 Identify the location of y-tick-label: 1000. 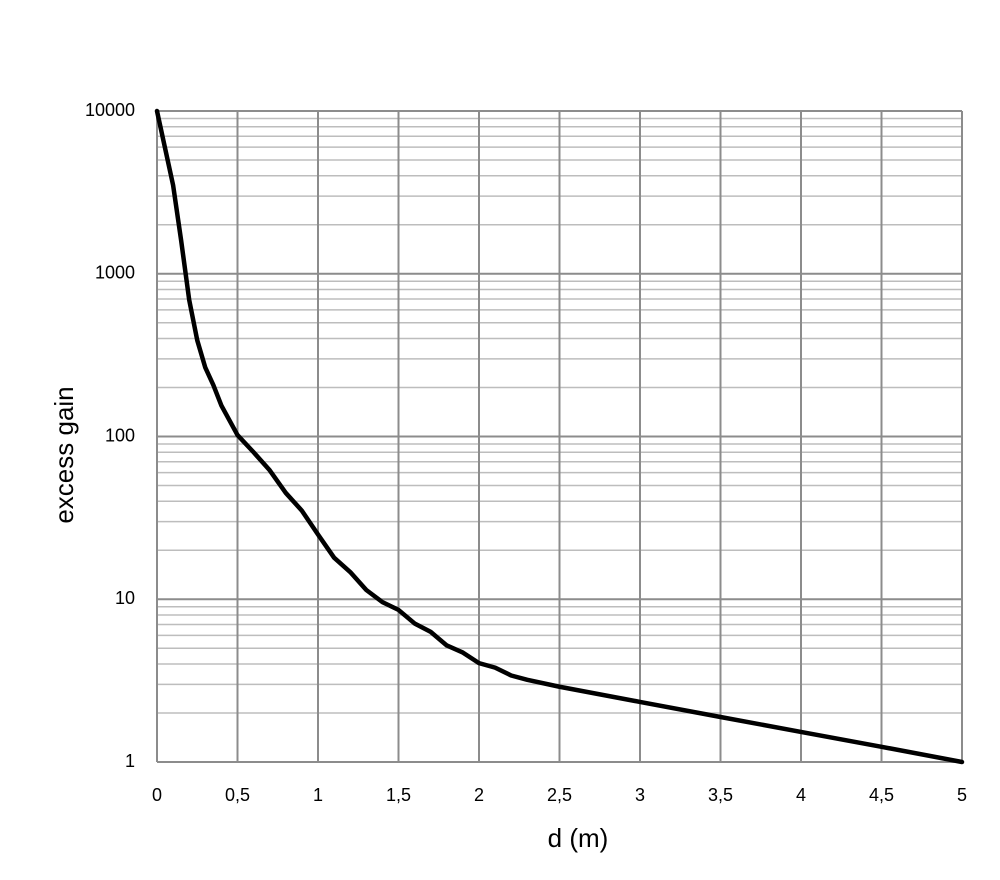
(115, 273).